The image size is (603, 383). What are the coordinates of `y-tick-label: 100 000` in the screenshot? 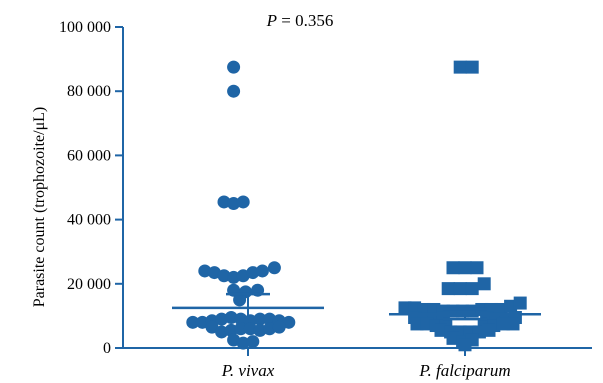 It's located at (85, 27).